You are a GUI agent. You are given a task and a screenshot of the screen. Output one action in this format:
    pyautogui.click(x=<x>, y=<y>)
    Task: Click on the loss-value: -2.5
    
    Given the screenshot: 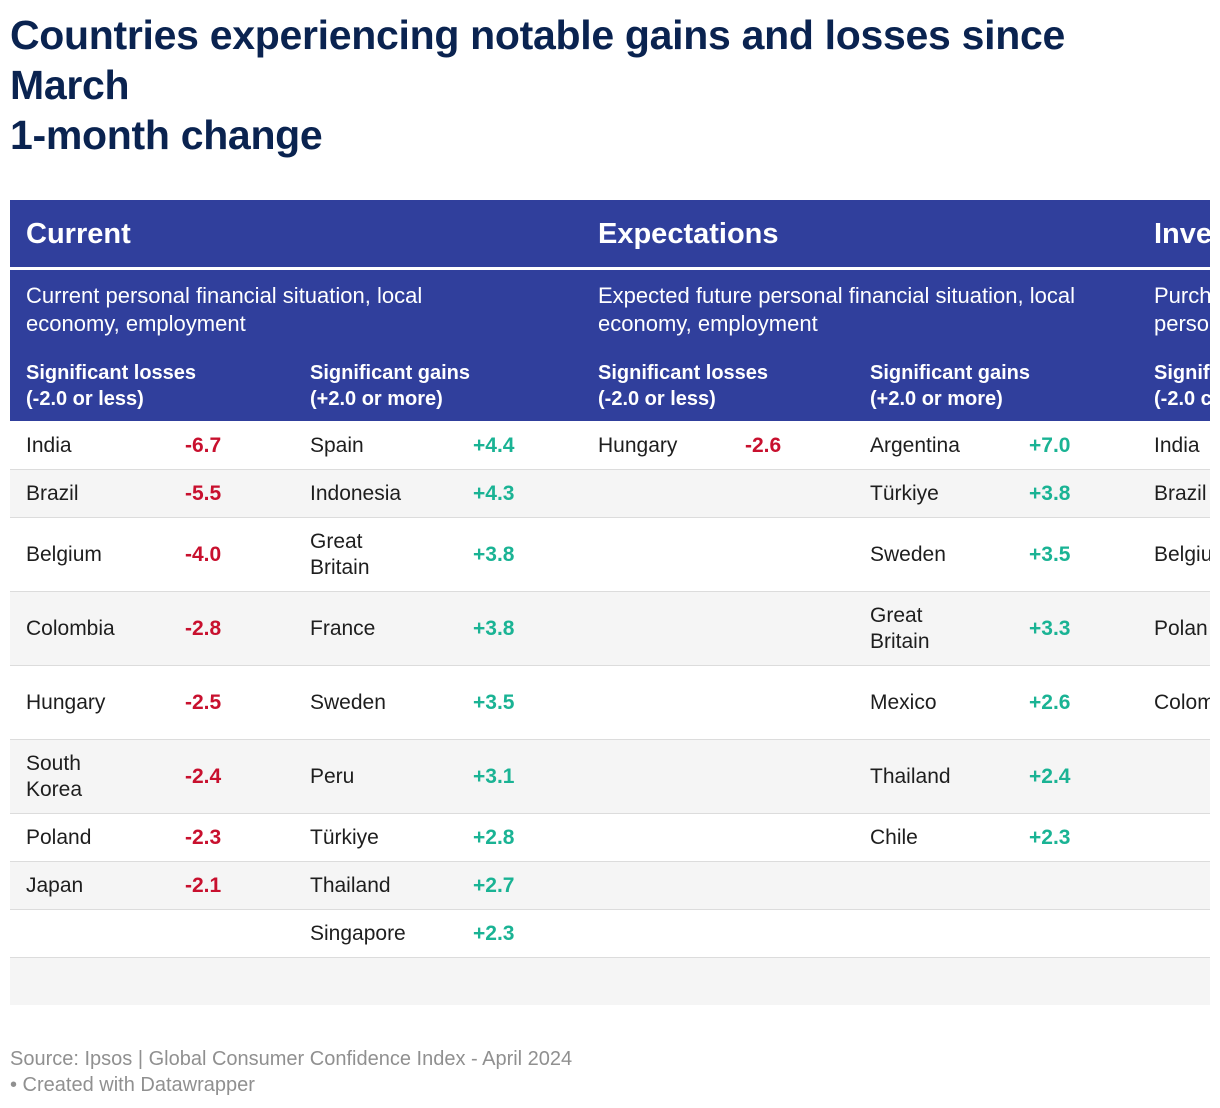 What is the action you would take?
    pyautogui.click(x=203, y=702)
    